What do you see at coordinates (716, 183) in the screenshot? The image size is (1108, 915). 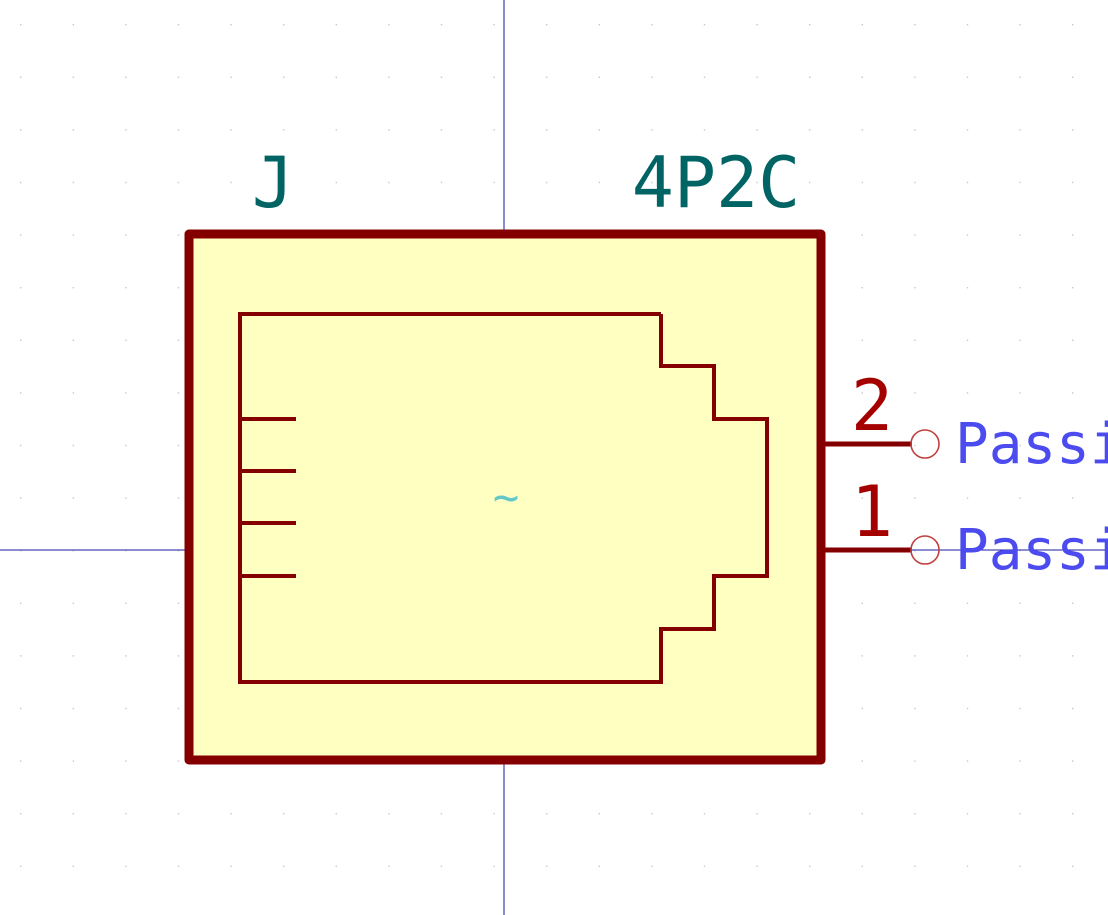 I see `value-field: 4P2C` at bounding box center [716, 183].